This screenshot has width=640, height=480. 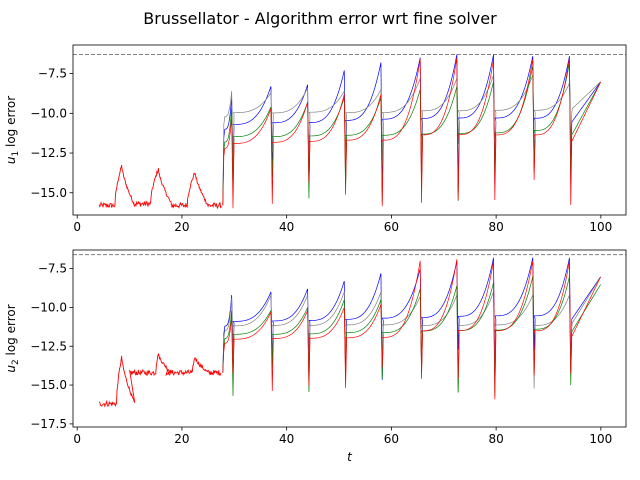 I want to click on y-axis-label: u1 log error, so click(x=12, y=130).